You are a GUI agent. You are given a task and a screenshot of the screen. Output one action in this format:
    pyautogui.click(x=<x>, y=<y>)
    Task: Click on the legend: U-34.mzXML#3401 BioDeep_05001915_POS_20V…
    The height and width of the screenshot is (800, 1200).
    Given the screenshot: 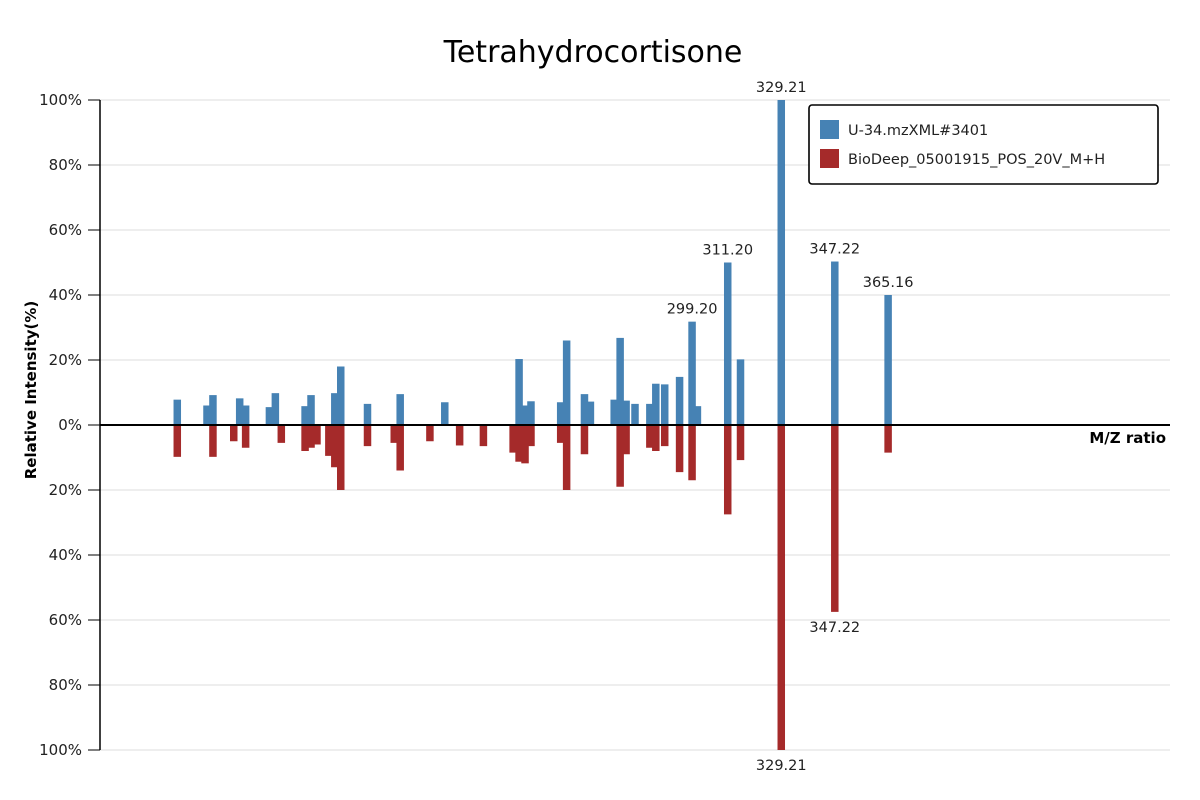 What is the action you would take?
    pyautogui.click(x=983, y=144)
    